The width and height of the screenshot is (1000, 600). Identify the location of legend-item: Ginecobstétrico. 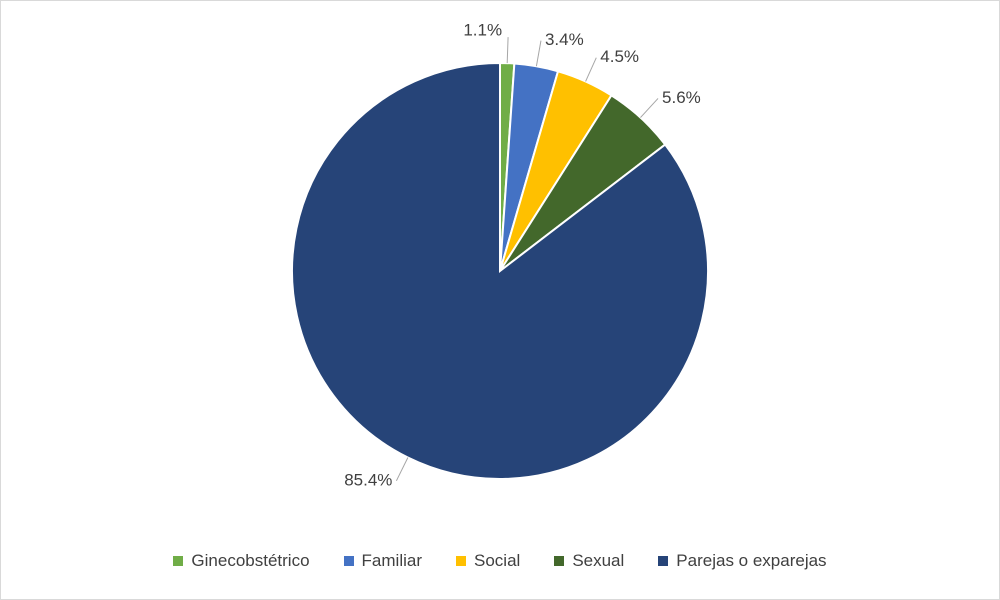
(241, 561).